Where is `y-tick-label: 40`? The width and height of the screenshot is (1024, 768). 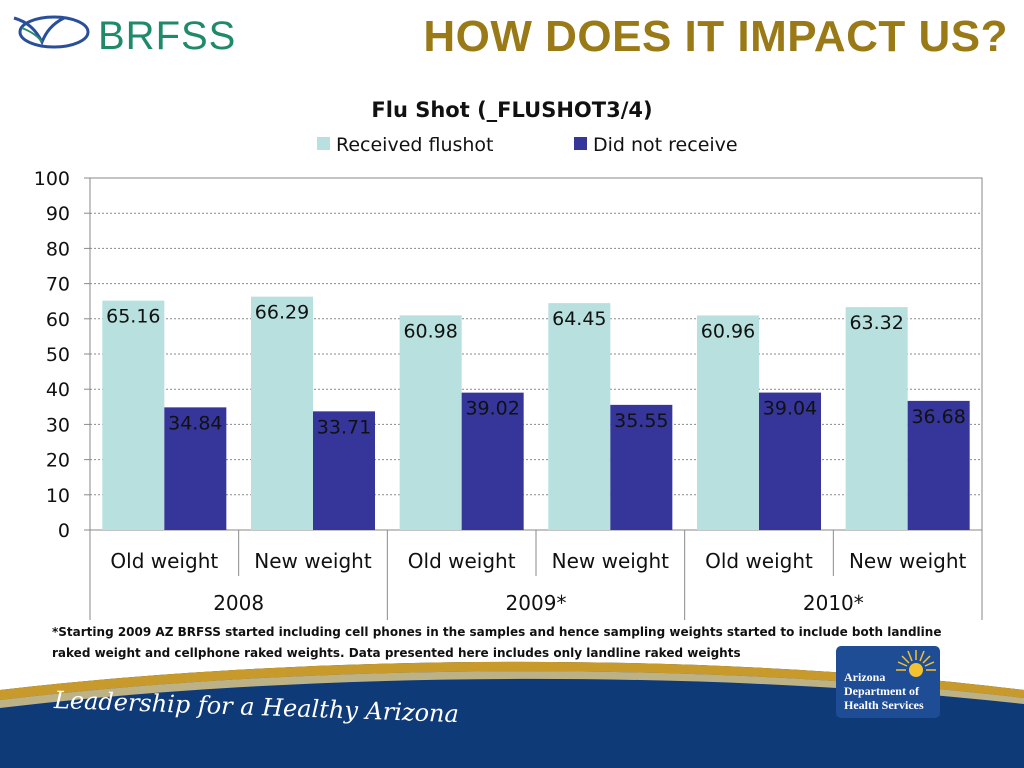
y-tick-label: 40 is located at coordinates (58, 390).